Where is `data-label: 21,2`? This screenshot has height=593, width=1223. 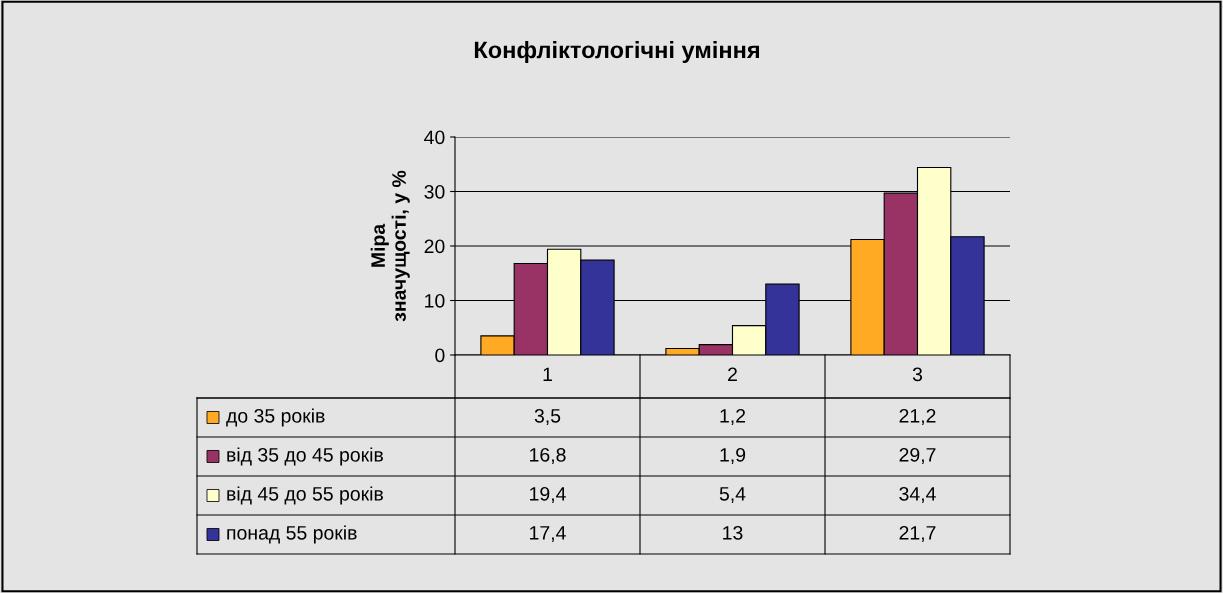
data-label: 21,2 is located at coordinates (917, 417).